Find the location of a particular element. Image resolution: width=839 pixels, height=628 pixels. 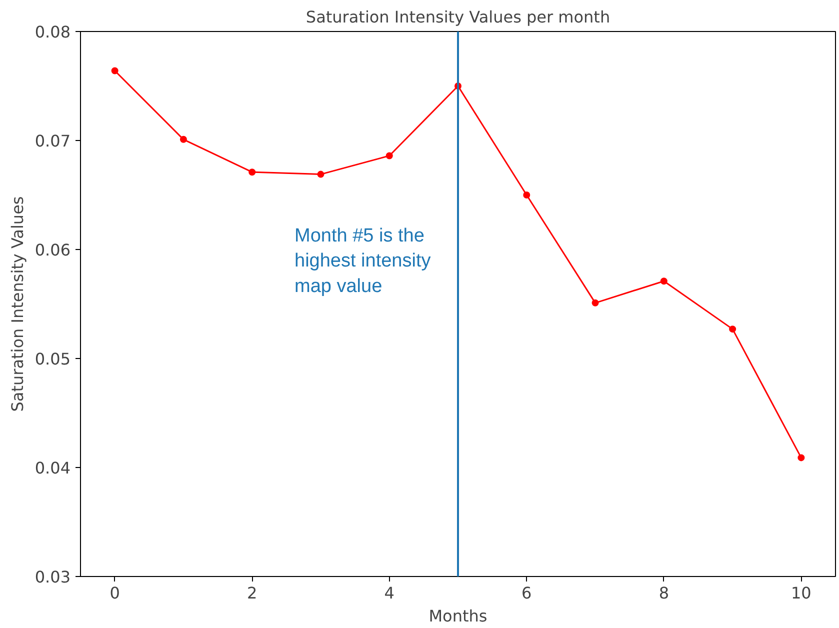

y-tick-label: 0.07 is located at coordinates (52, 141).